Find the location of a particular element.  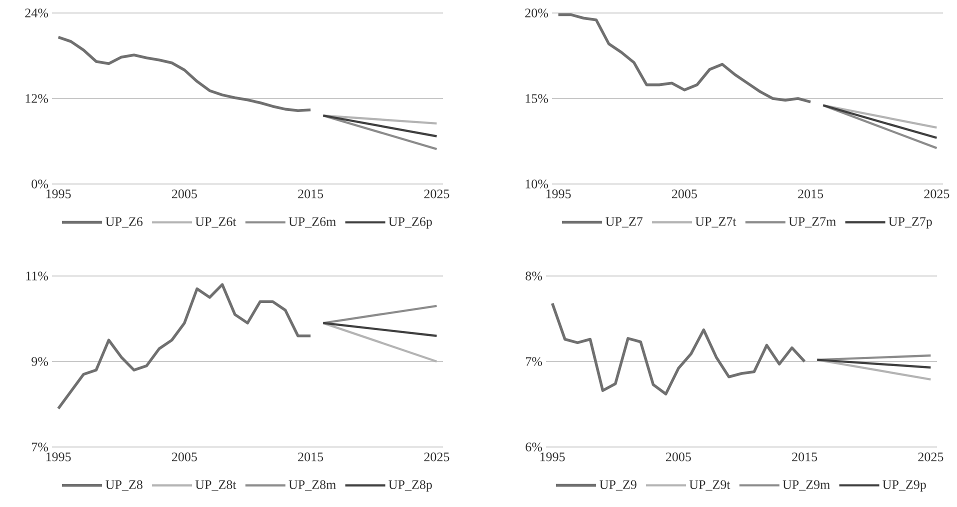

y-tick-label: 24% is located at coordinates (36, 13).